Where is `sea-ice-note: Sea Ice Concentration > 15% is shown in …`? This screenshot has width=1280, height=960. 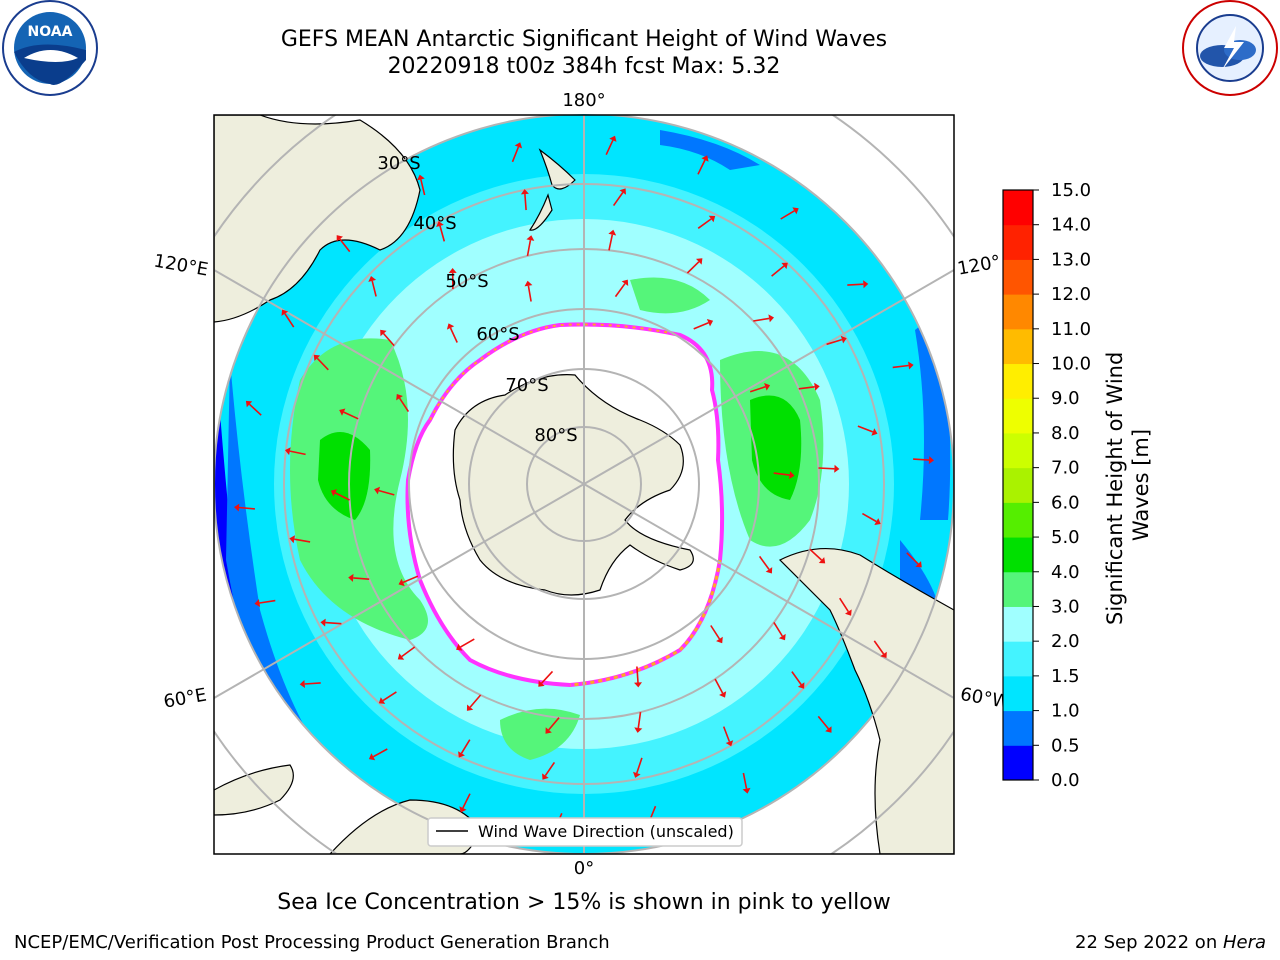
sea-ice-note: Sea Ice Concentration > 15% is shown in … is located at coordinates (584, 902).